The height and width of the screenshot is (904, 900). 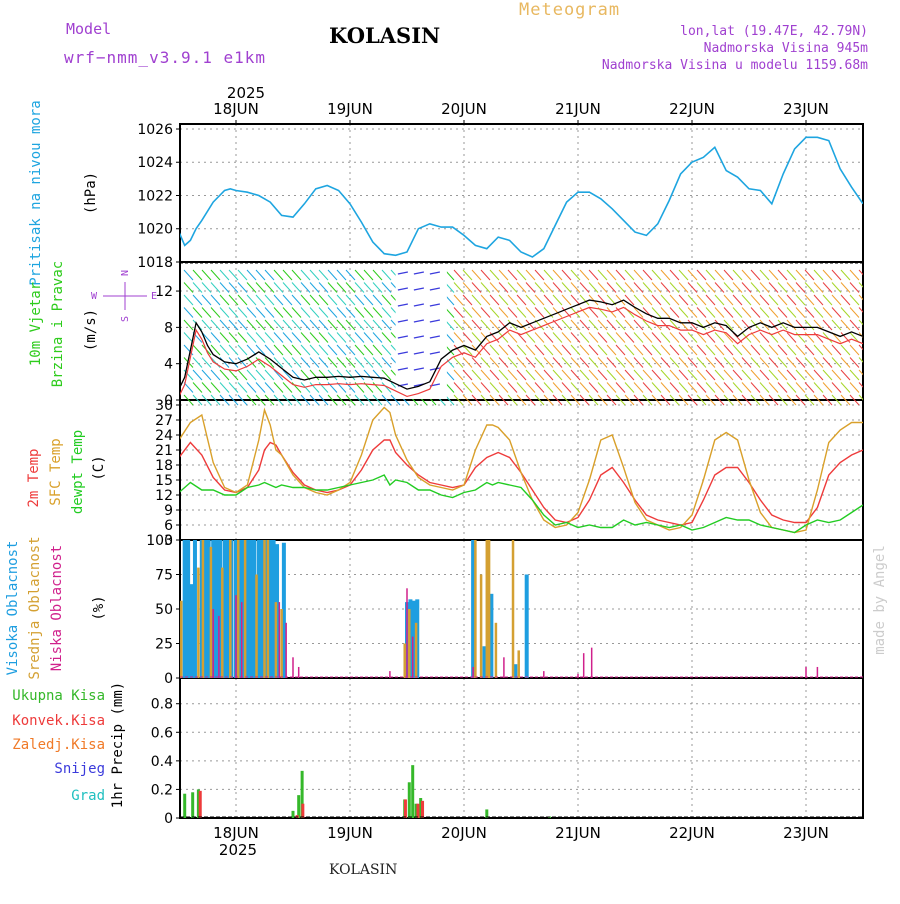 I want to click on footer-station: KOLASIN, so click(x=363, y=870).